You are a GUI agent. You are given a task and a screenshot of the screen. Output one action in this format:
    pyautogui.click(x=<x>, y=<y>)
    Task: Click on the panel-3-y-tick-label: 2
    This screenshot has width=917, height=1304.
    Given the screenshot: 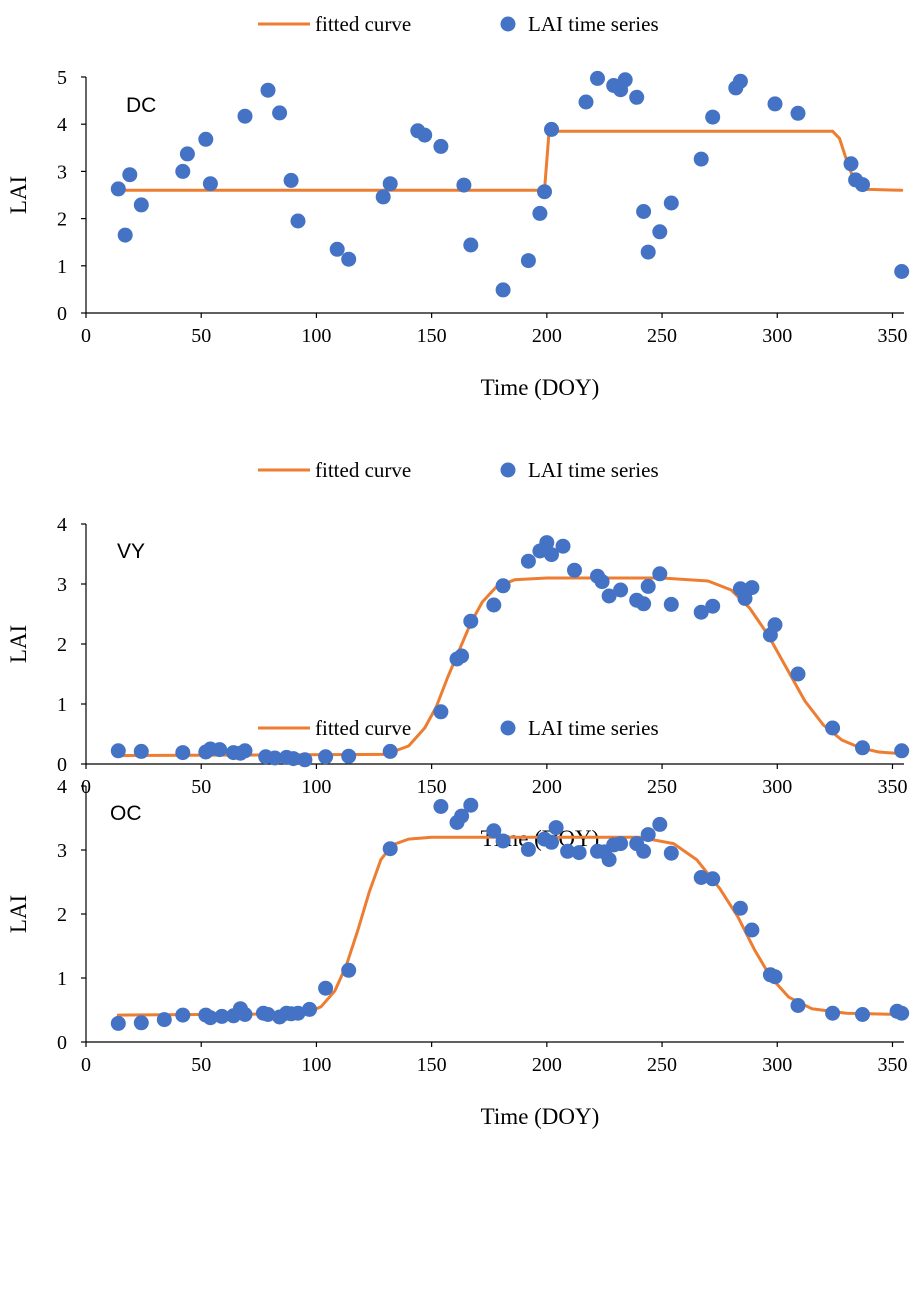 What is the action you would take?
    pyautogui.click(x=62, y=915)
    